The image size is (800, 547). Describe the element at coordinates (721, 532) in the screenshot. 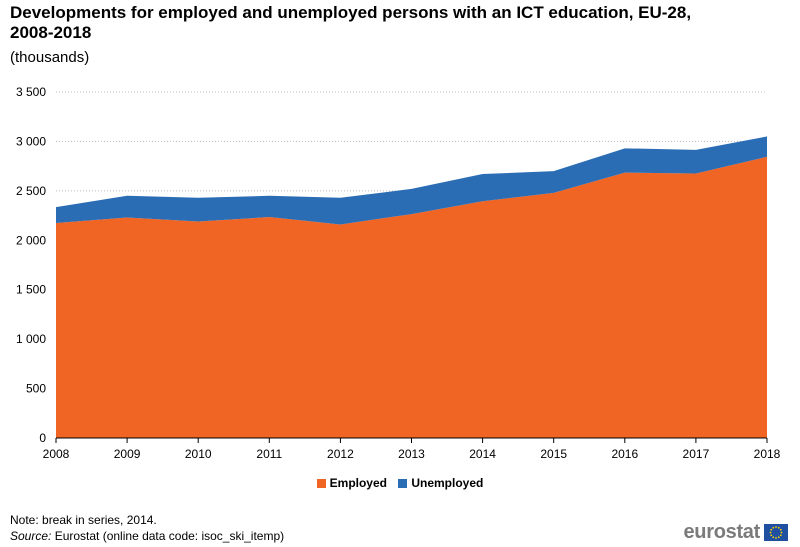

I see `logo-text: eurostat` at that location.